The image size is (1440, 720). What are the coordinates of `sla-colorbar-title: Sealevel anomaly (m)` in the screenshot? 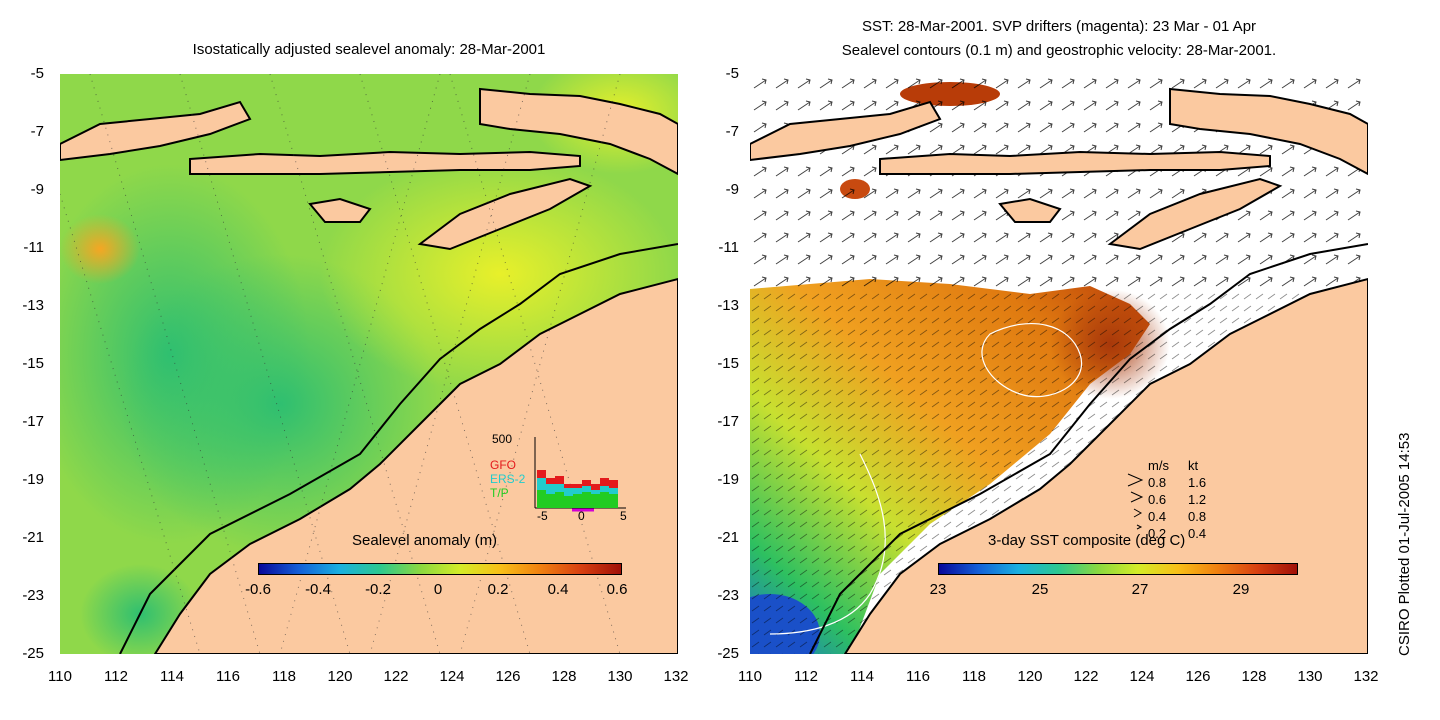 It's located at (425, 540).